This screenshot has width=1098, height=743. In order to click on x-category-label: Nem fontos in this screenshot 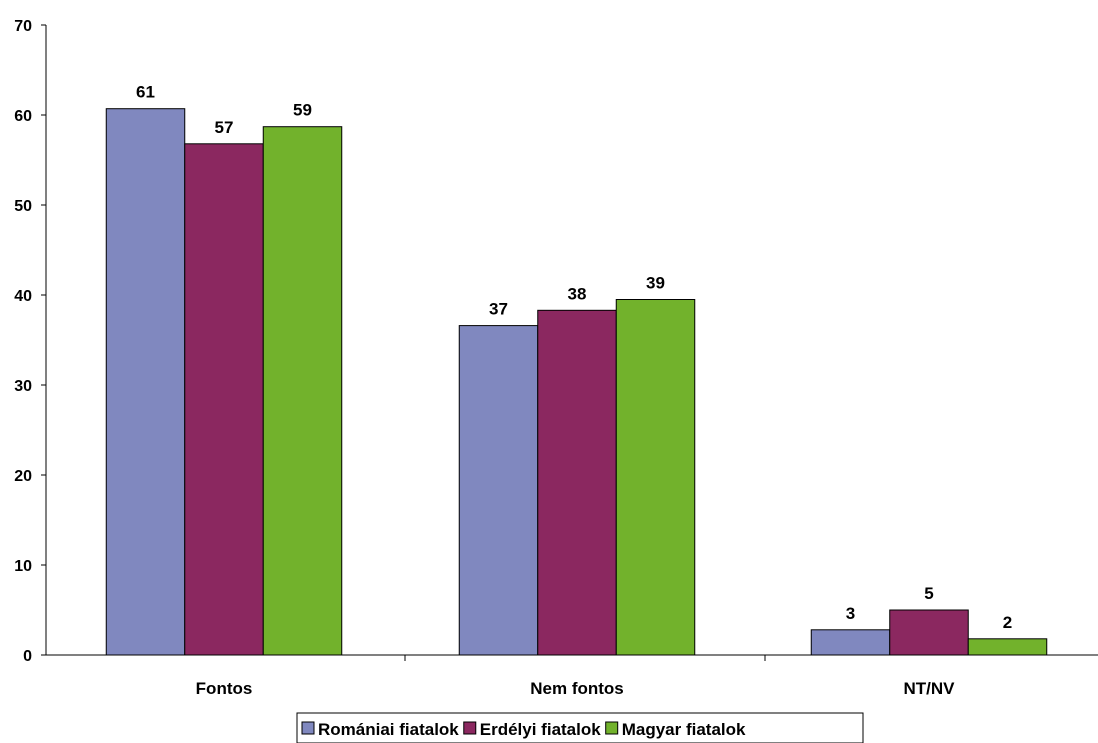, I will do `click(577, 688)`.